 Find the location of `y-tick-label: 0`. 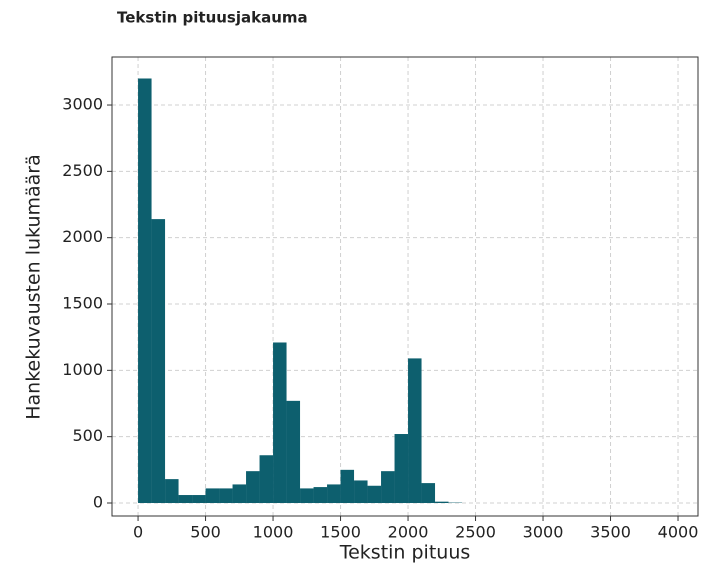

y-tick-label: 0 is located at coordinates (98, 501).